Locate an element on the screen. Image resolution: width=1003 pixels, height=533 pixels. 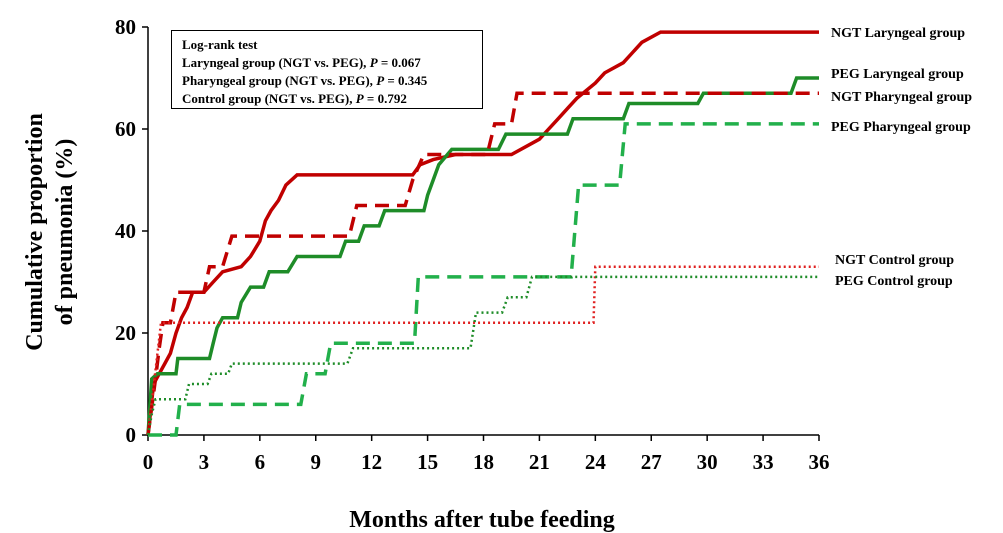
series-label-peg-control-group: PEG Control group is located at coordinates (894, 281).